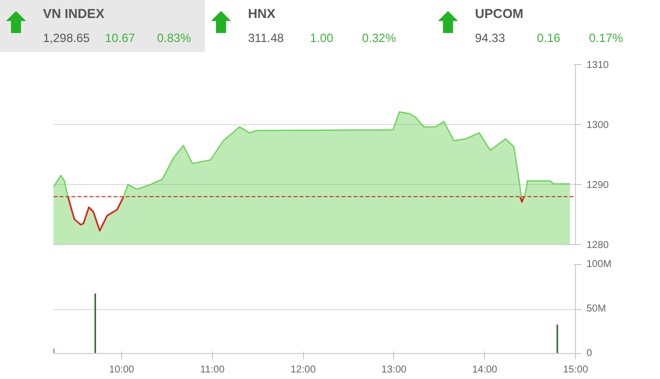  Describe the element at coordinates (598, 65) in the screenshot. I see `y-tick-label: 1310` at that location.